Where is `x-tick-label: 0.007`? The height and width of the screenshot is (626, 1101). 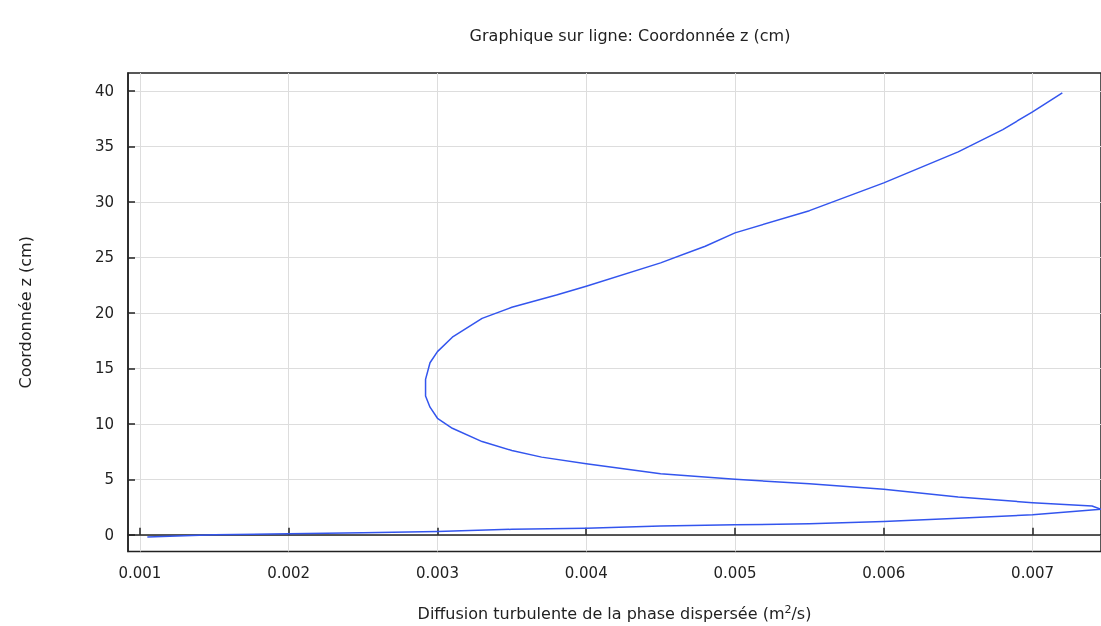 x-tick-label: 0.007 is located at coordinates (1033, 573).